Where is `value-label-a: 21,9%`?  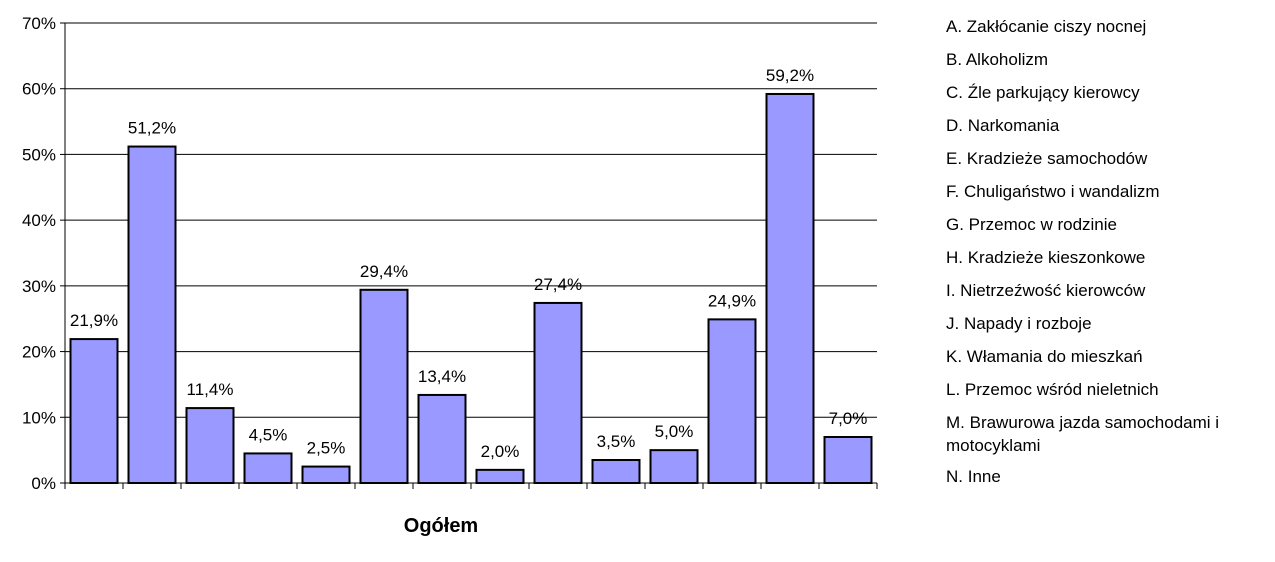 value-label-a: 21,9% is located at coordinates (94, 320).